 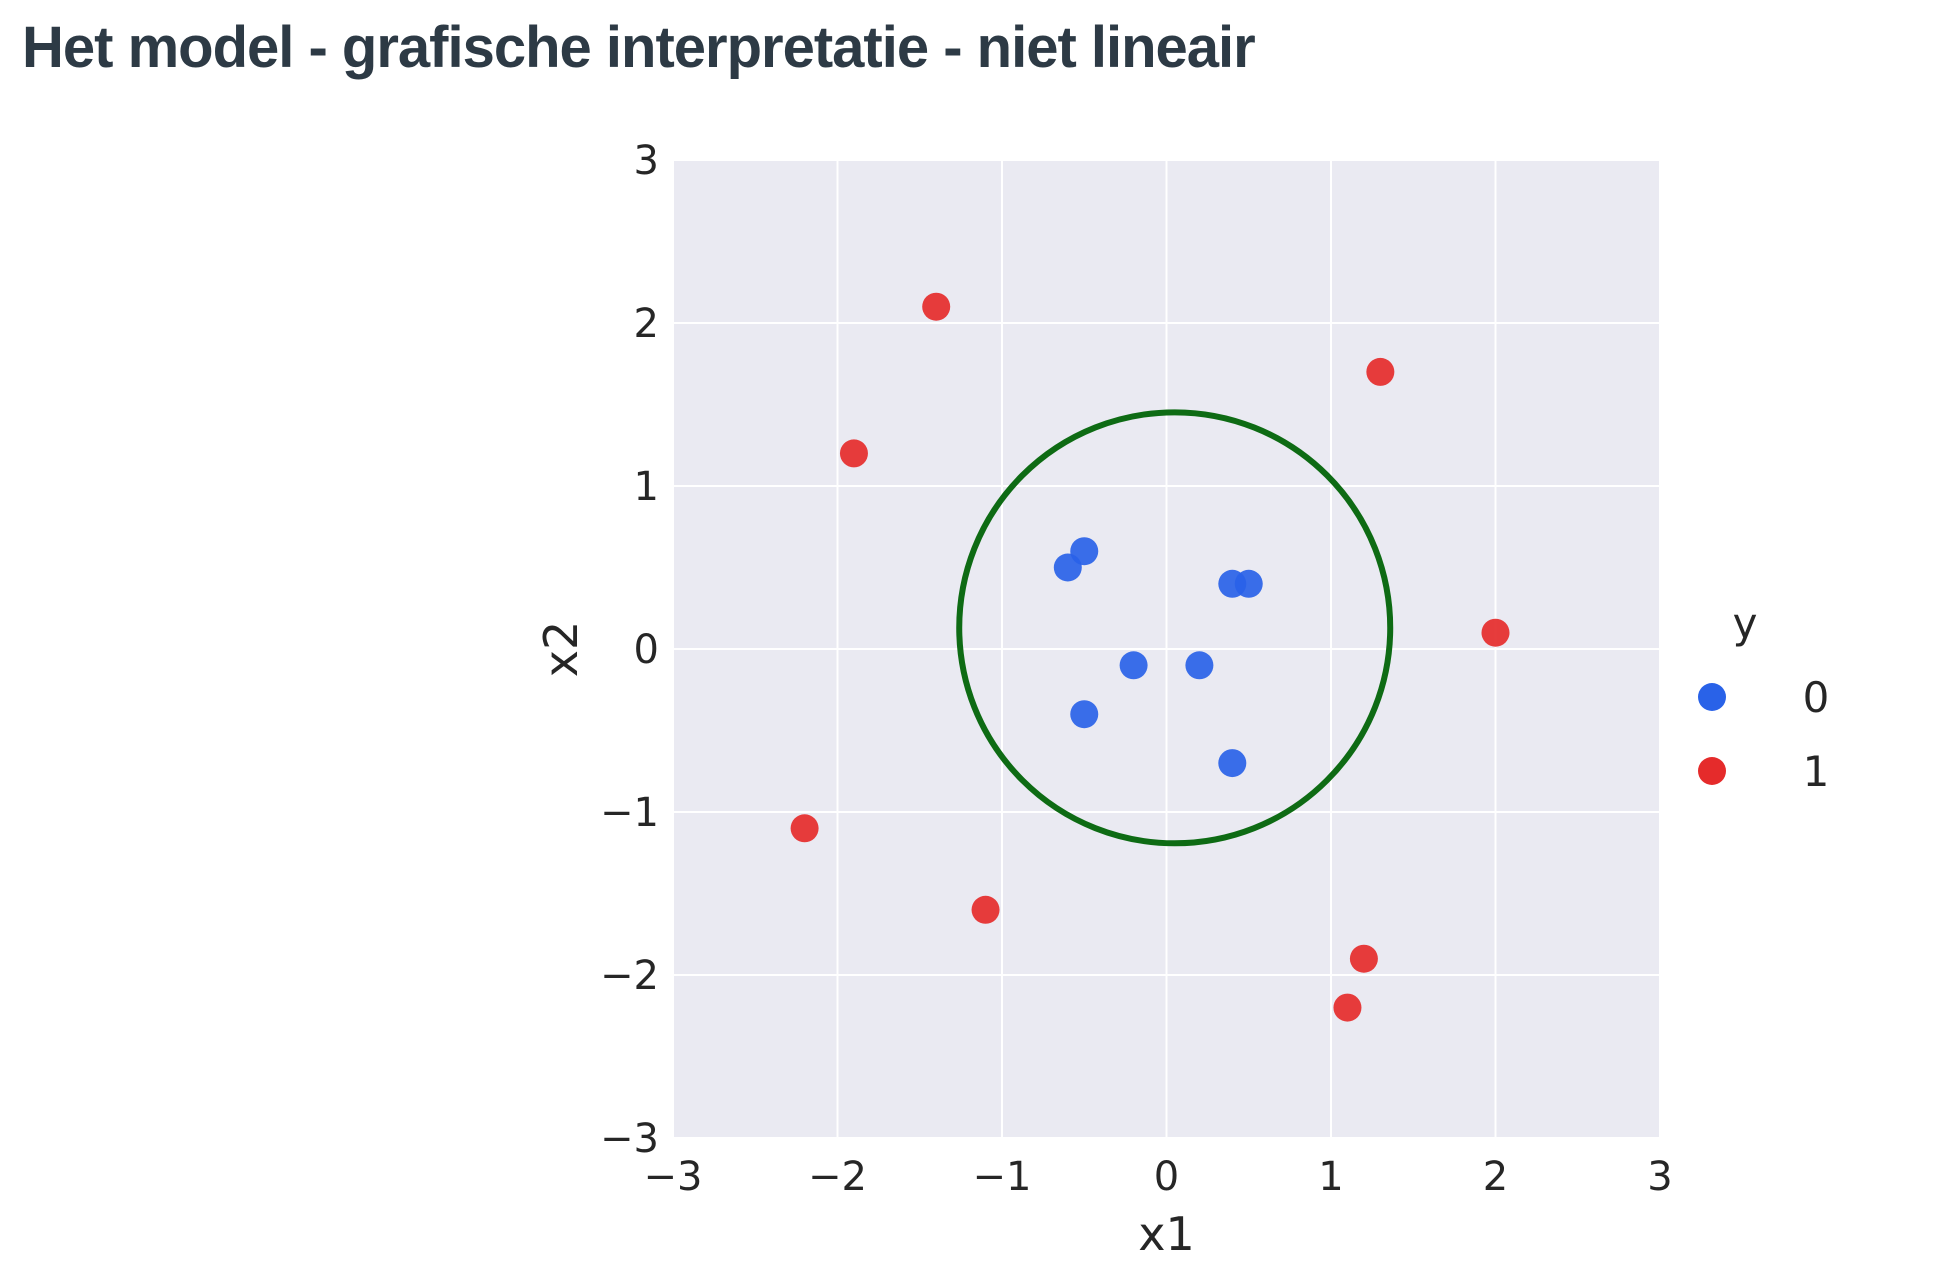 What do you see at coordinates (1495, 1177) in the screenshot?
I see `x-tick-label: 2` at bounding box center [1495, 1177].